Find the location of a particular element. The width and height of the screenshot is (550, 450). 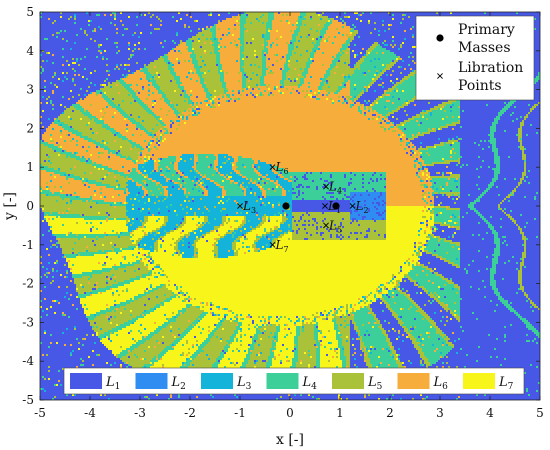

x-tick-label: -1 is located at coordinates (240, 413).